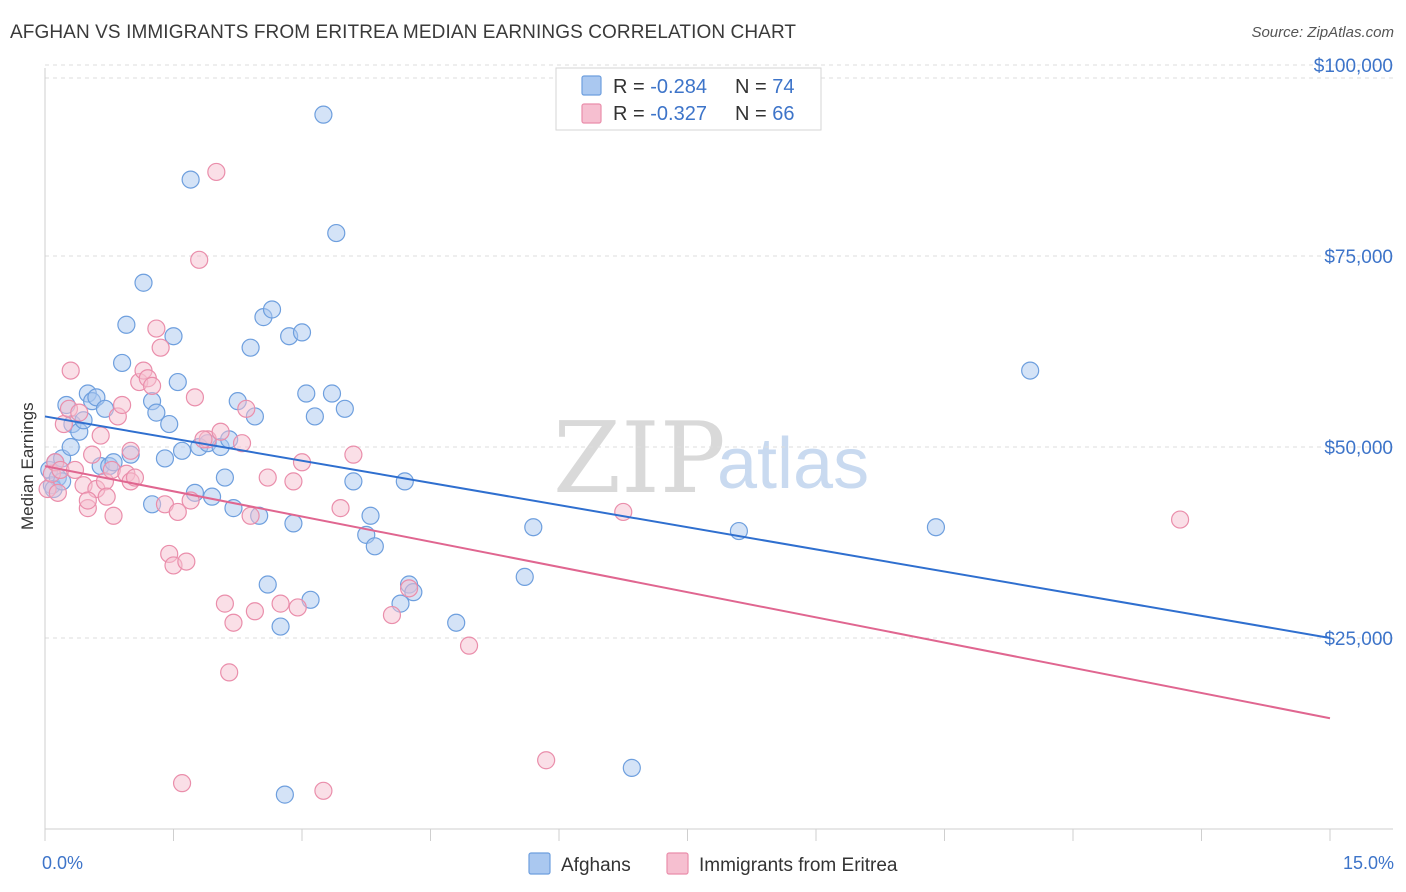 Image resolution: width=1406 pixels, height=892 pixels. Describe the element at coordinates (639, 459) in the screenshot. I see `watermark-zip: ZIP` at that location.